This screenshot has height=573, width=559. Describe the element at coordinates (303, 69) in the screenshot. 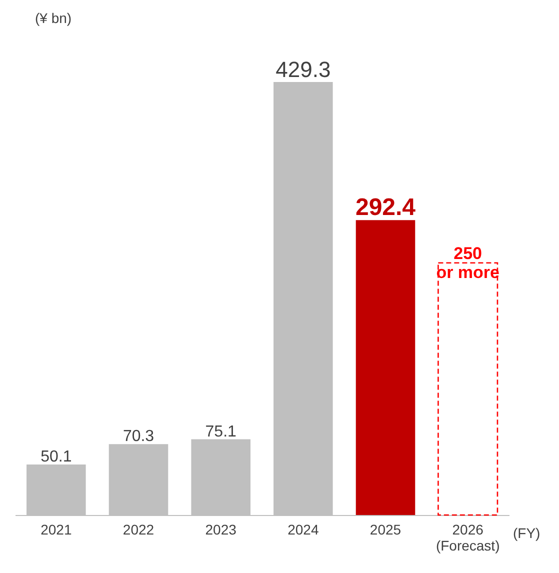

I see `data-label: 429.3` at that location.